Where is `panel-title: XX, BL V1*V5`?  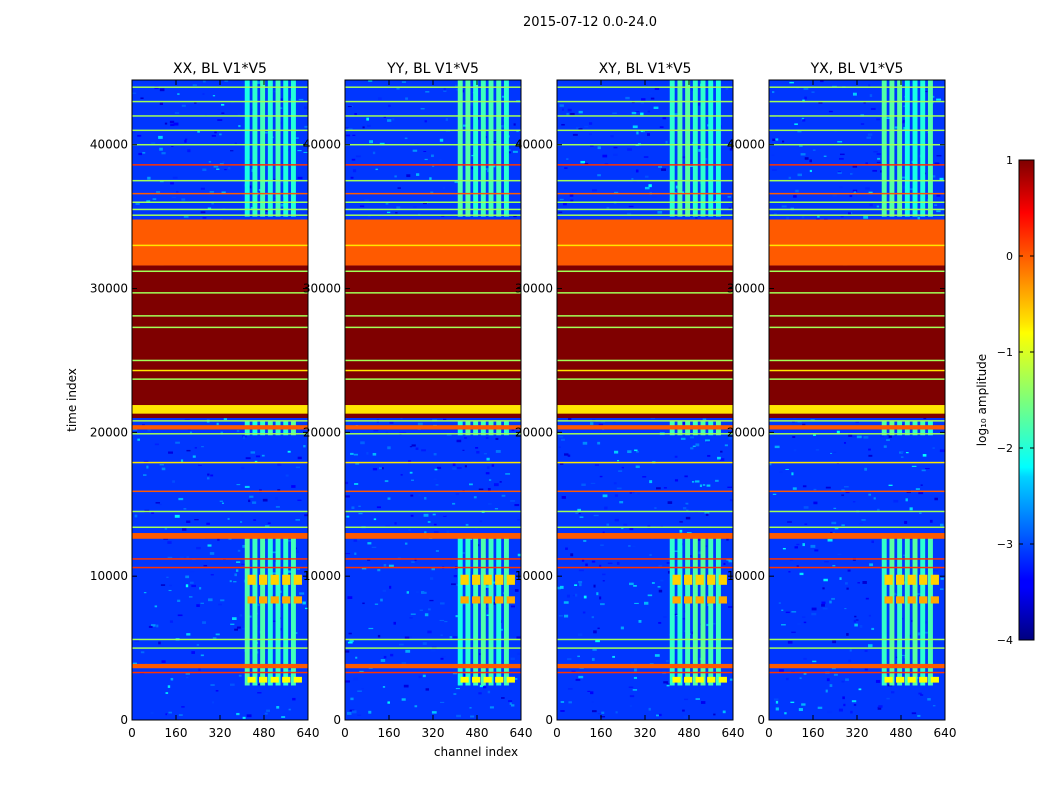
panel-title: XX, BL V1*V5 is located at coordinates (220, 69).